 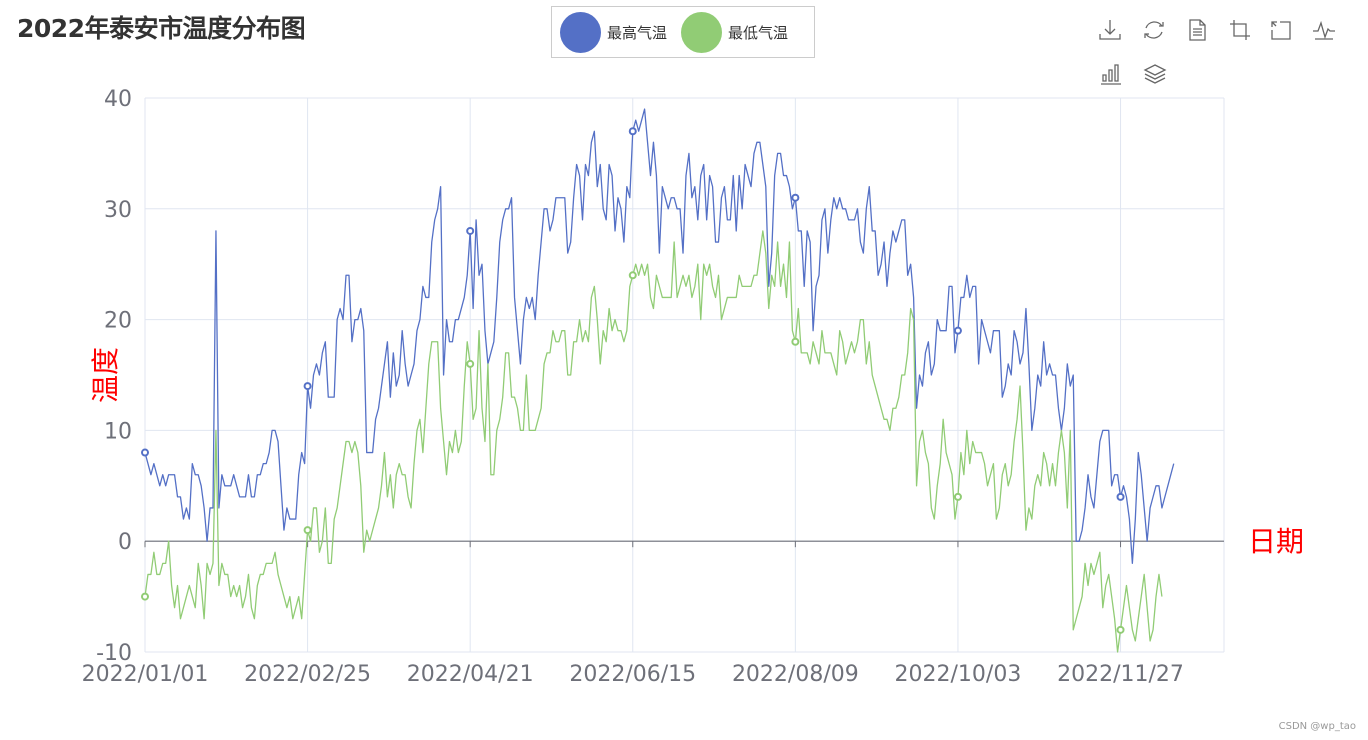 I want to click on line-chart-icon, so click(x=1324, y=30).